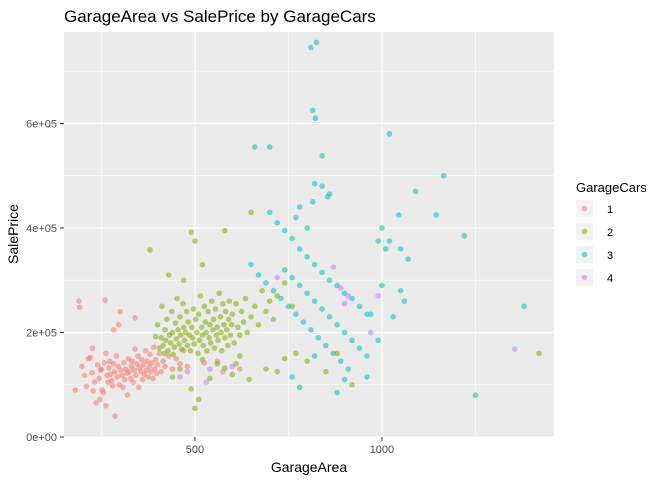 The height and width of the screenshot is (480, 672). What do you see at coordinates (382, 450) in the screenshot?
I see `x-tick-label: 1000` at bounding box center [382, 450].